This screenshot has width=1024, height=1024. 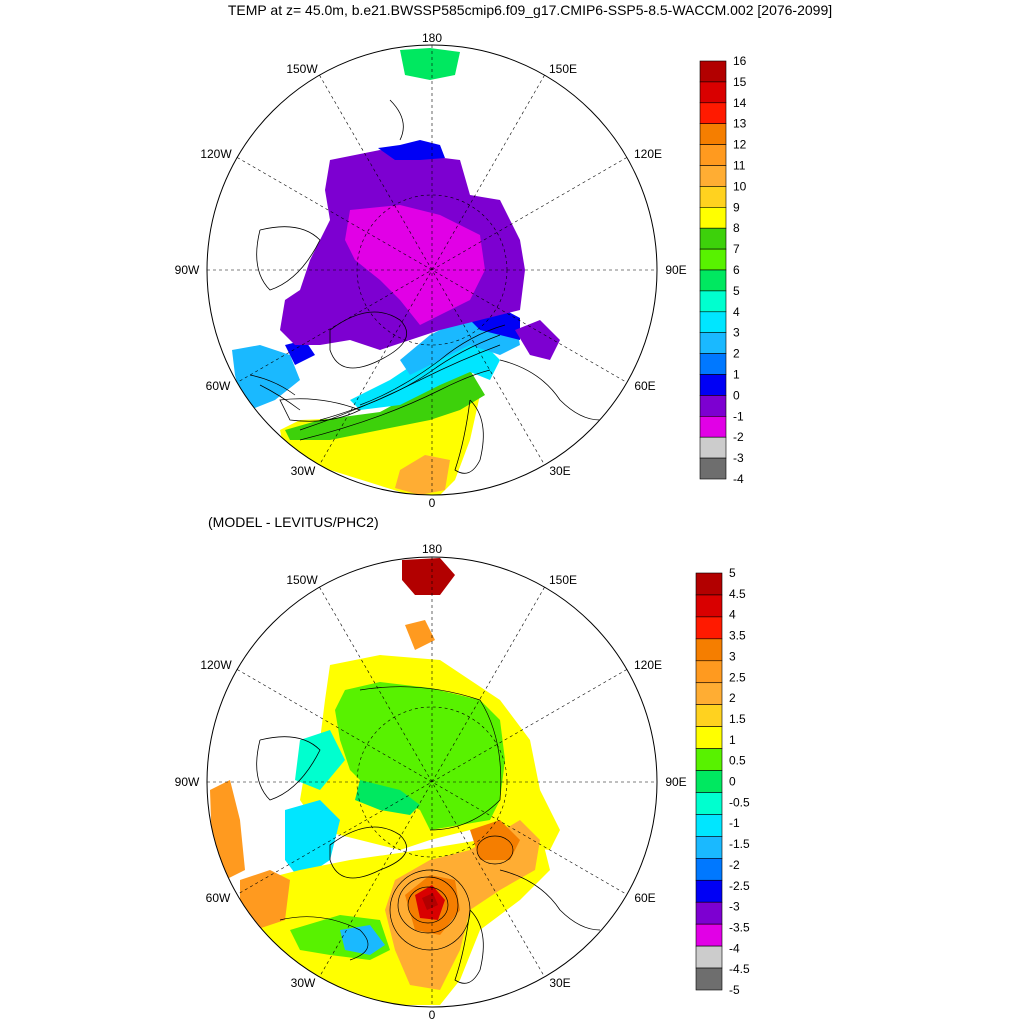 What do you see at coordinates (216, 665) in the screenshot?
I see `bot-lon-label-120w: 120W` at bounding box center [216, 665].